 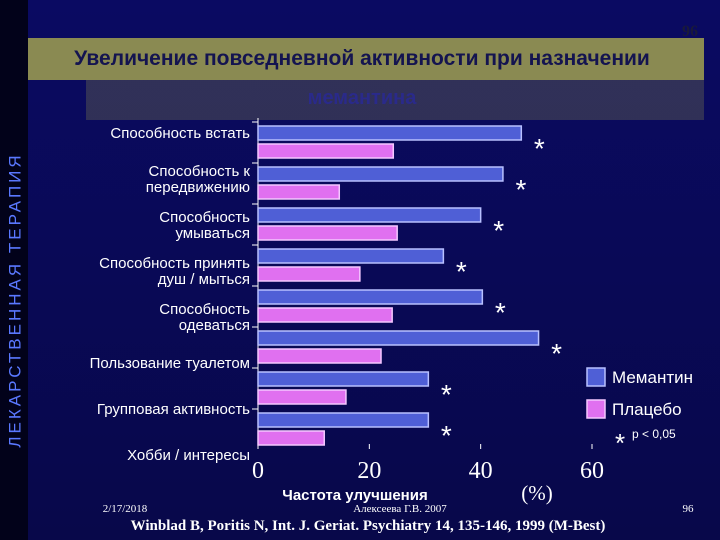 What do you see at coordinates (180, 133) in the screenshot?
I see `category-label: Способность встать` at bounding box center [180, 133].